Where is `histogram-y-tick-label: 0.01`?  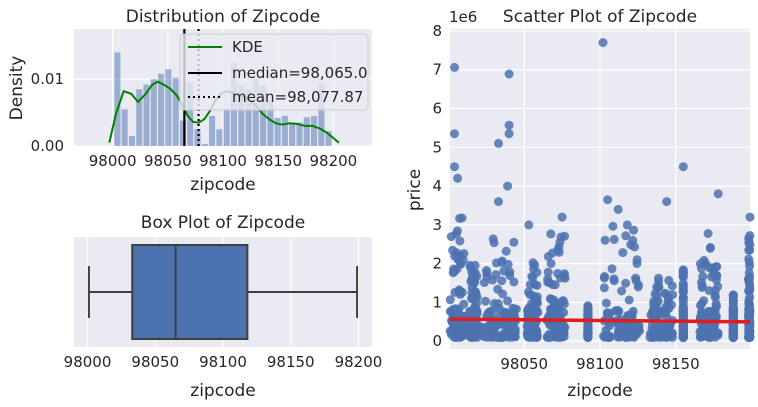
histogram-y-tick-label: 0.01 is located at coordinates (47, 79).